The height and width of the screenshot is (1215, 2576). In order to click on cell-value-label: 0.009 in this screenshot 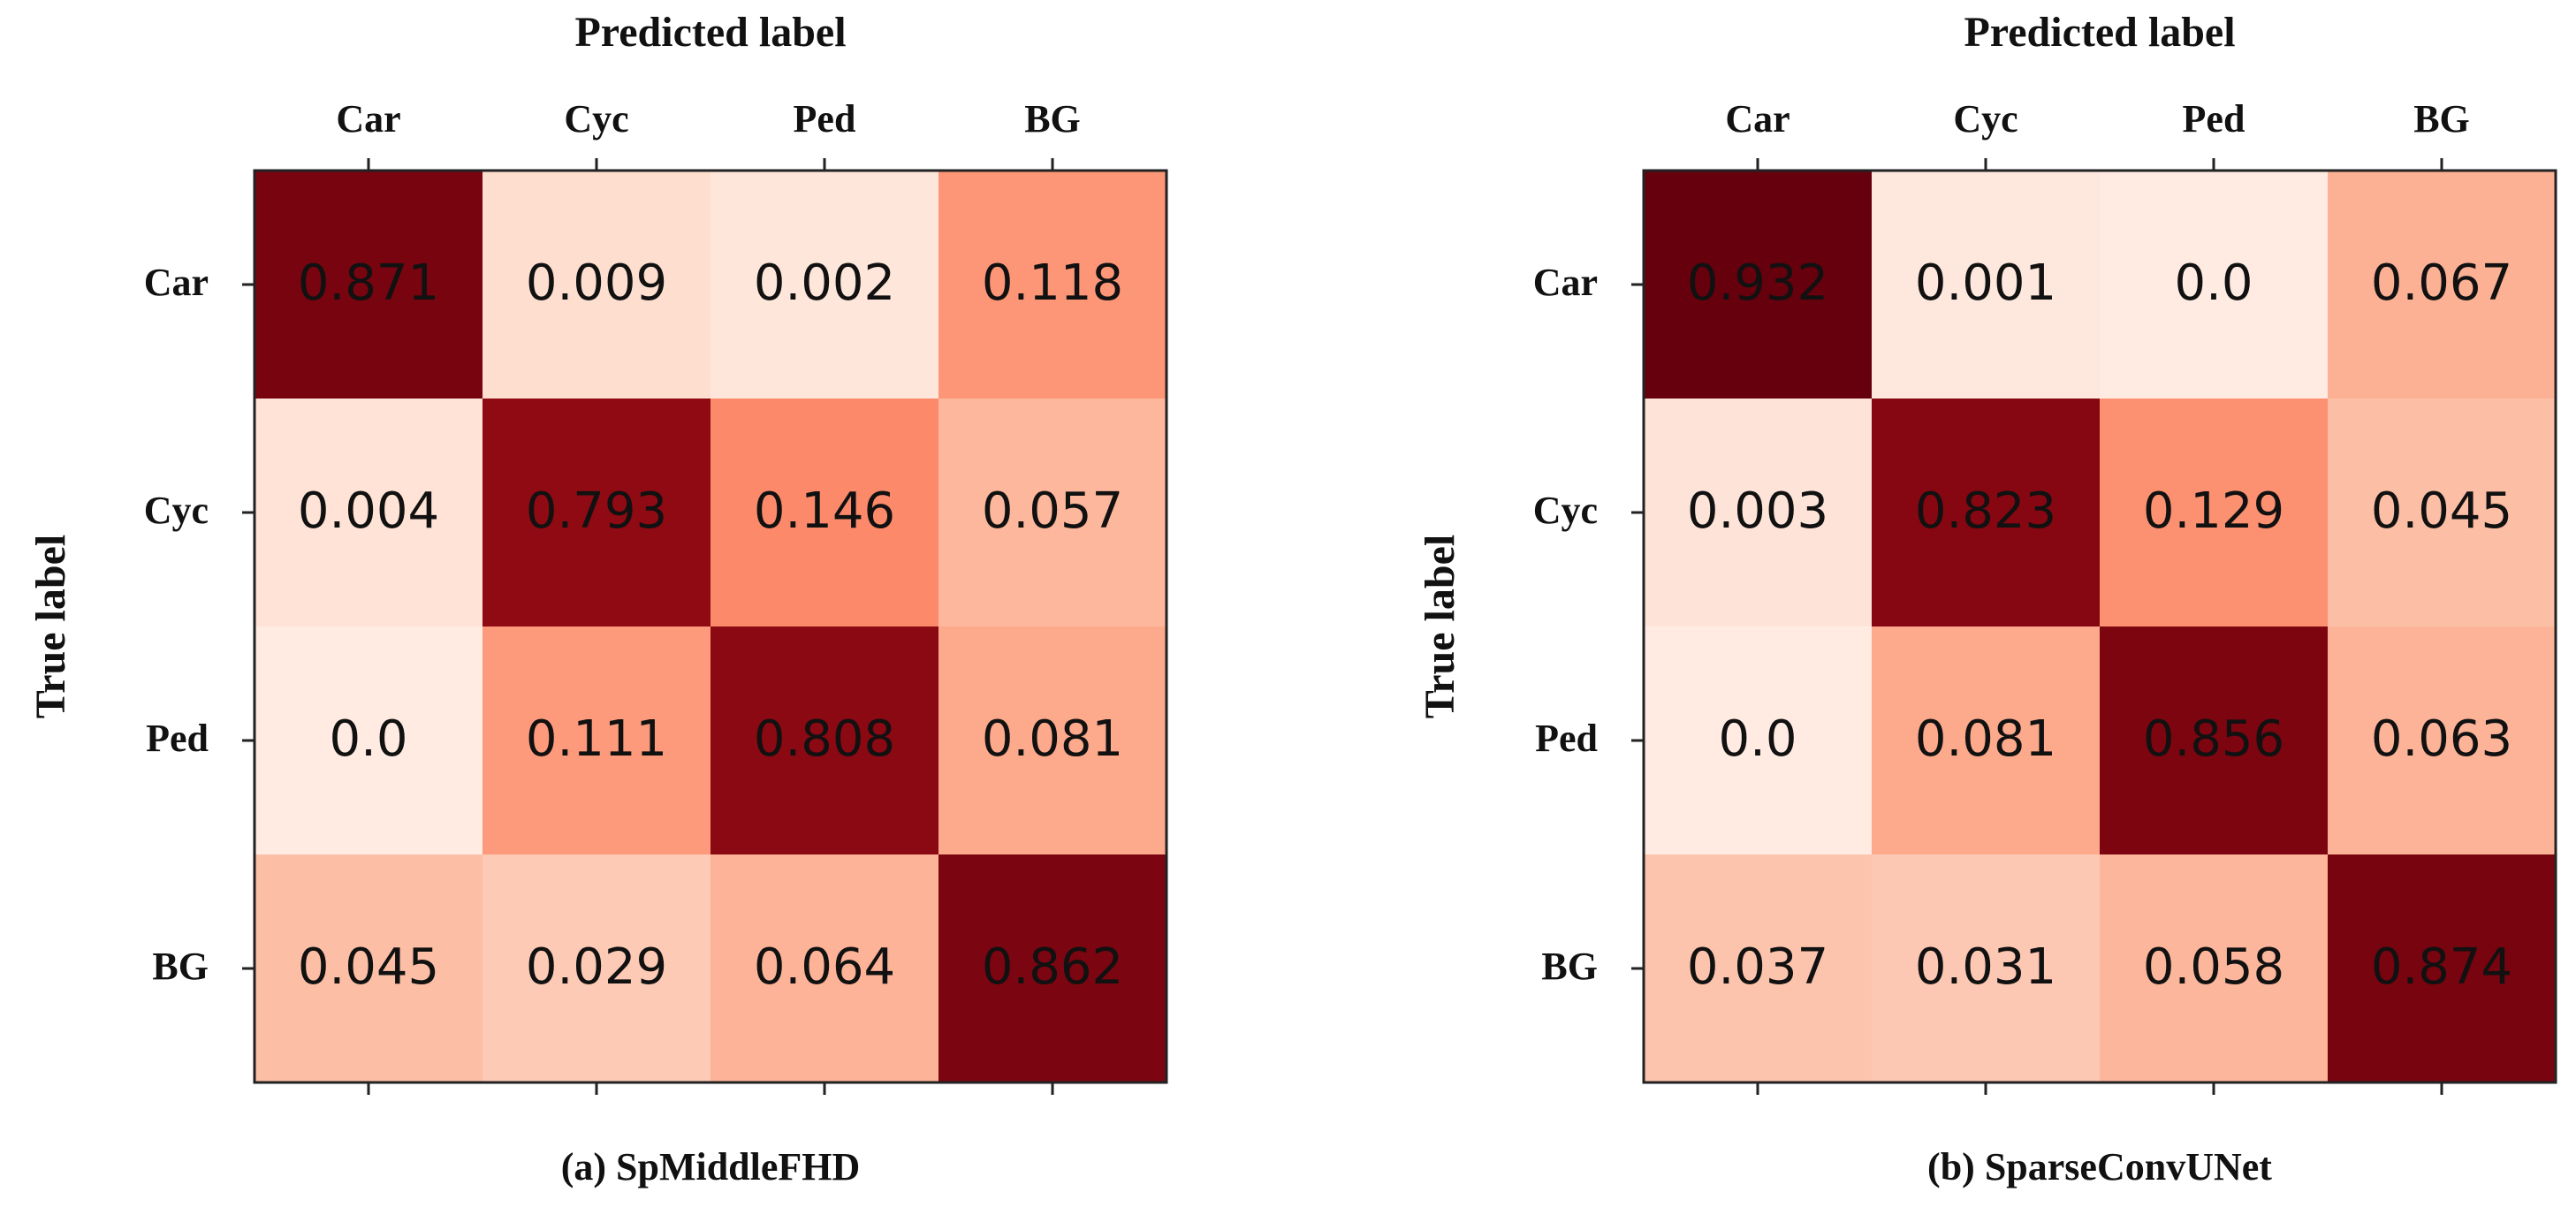, I will do `click(596, 283)`.